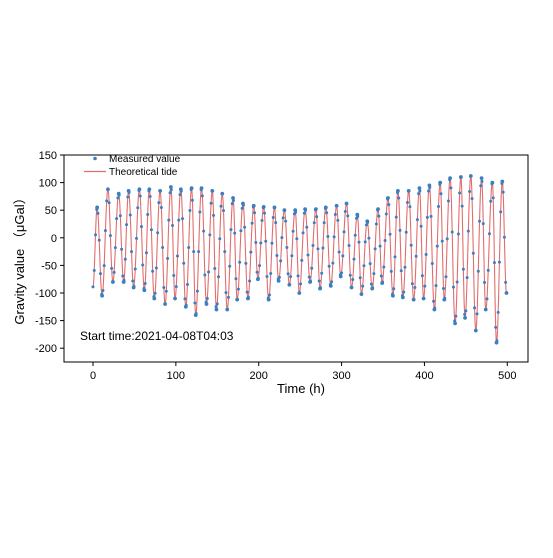 This screenshot has height=558, width=553. I want to click on x-tick-label: 100, so click(176, 376).